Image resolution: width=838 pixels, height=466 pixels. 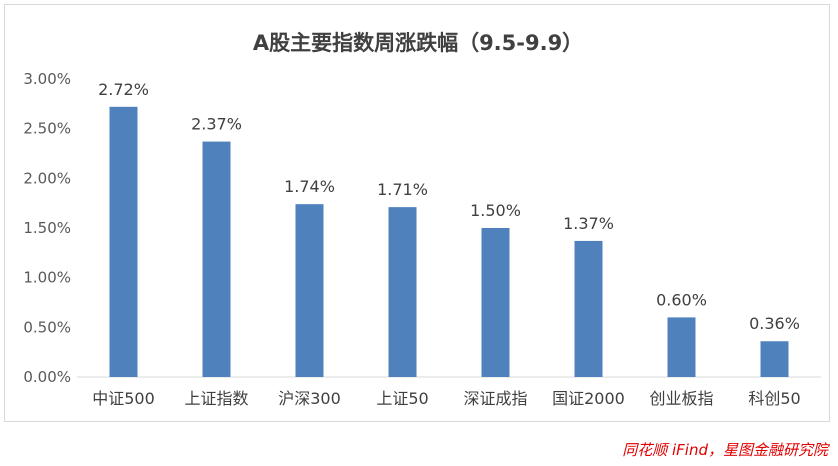 What do you see at coordinates (402, 189) in the screenshot?
I see `data-label: 1.71%` at bounding box center [402, 189].